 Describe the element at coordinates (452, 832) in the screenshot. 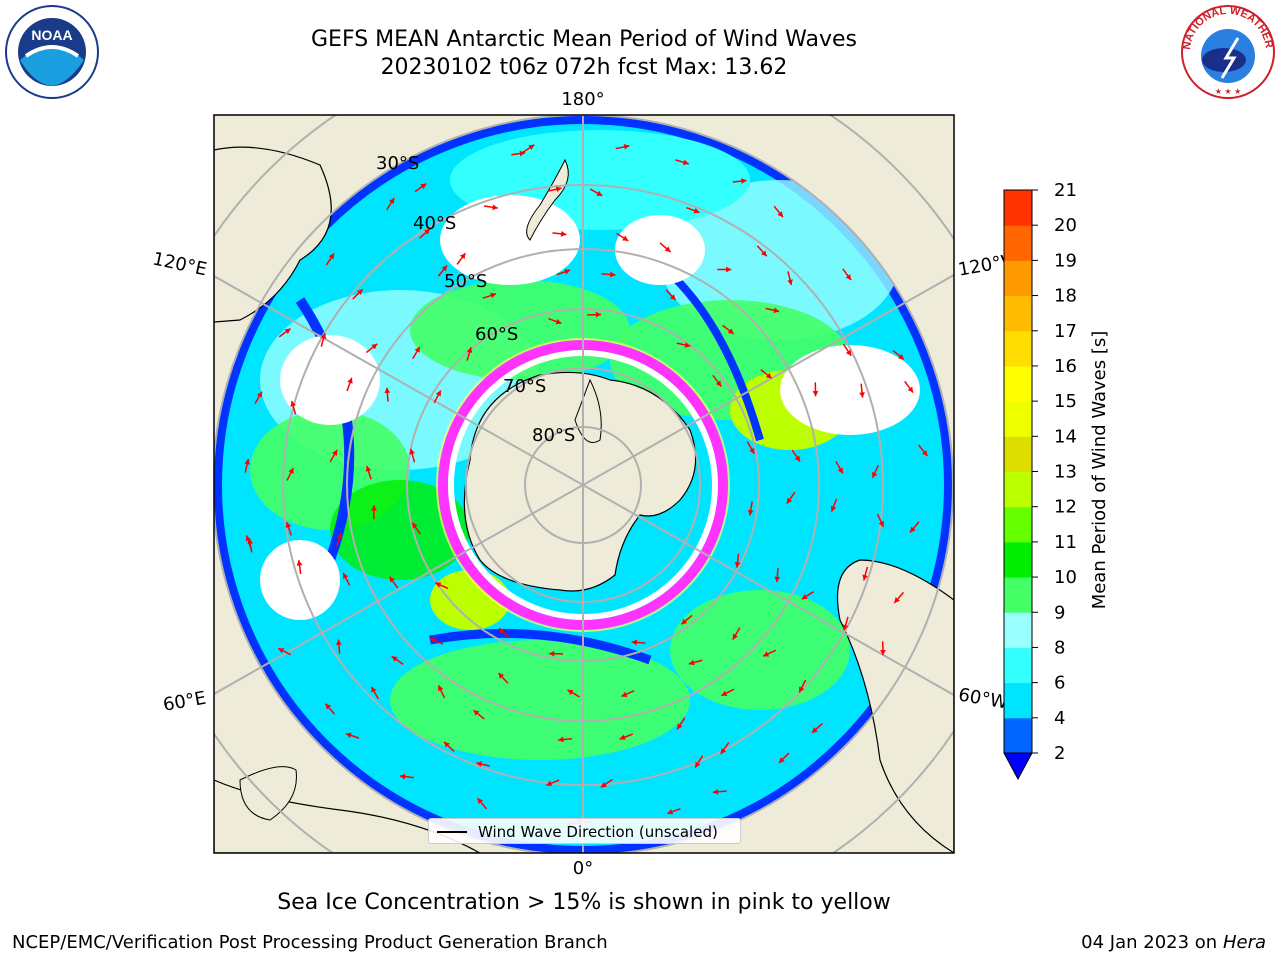

I see `legend-line-sample` at that location.